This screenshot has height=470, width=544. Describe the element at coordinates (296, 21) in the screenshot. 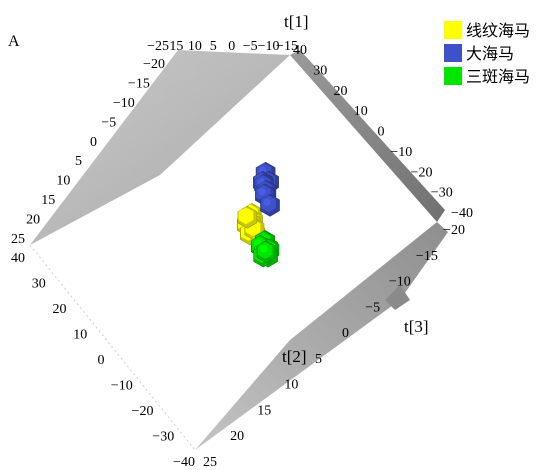

I see `axis-label-t1: t[1]` at that location.